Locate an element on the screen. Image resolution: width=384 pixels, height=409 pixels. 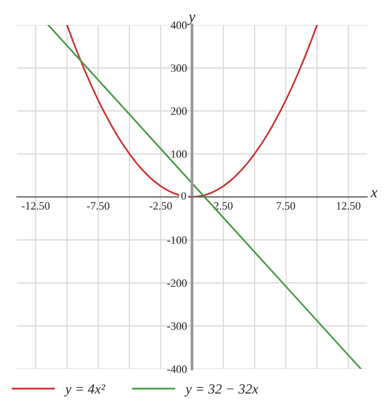
x-tick-label: 2.50 is located at coordinates (223, 206).